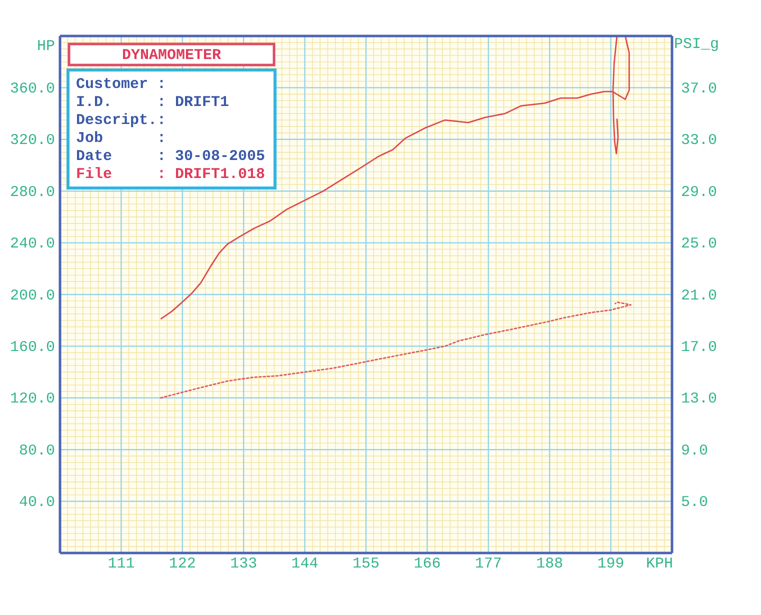 The image size is (761, 615). What do you see at coordinates (153, 102) in the screenshot?
I see `annotation: I.D. : DRIFT1` at bounding box center [153, 102].